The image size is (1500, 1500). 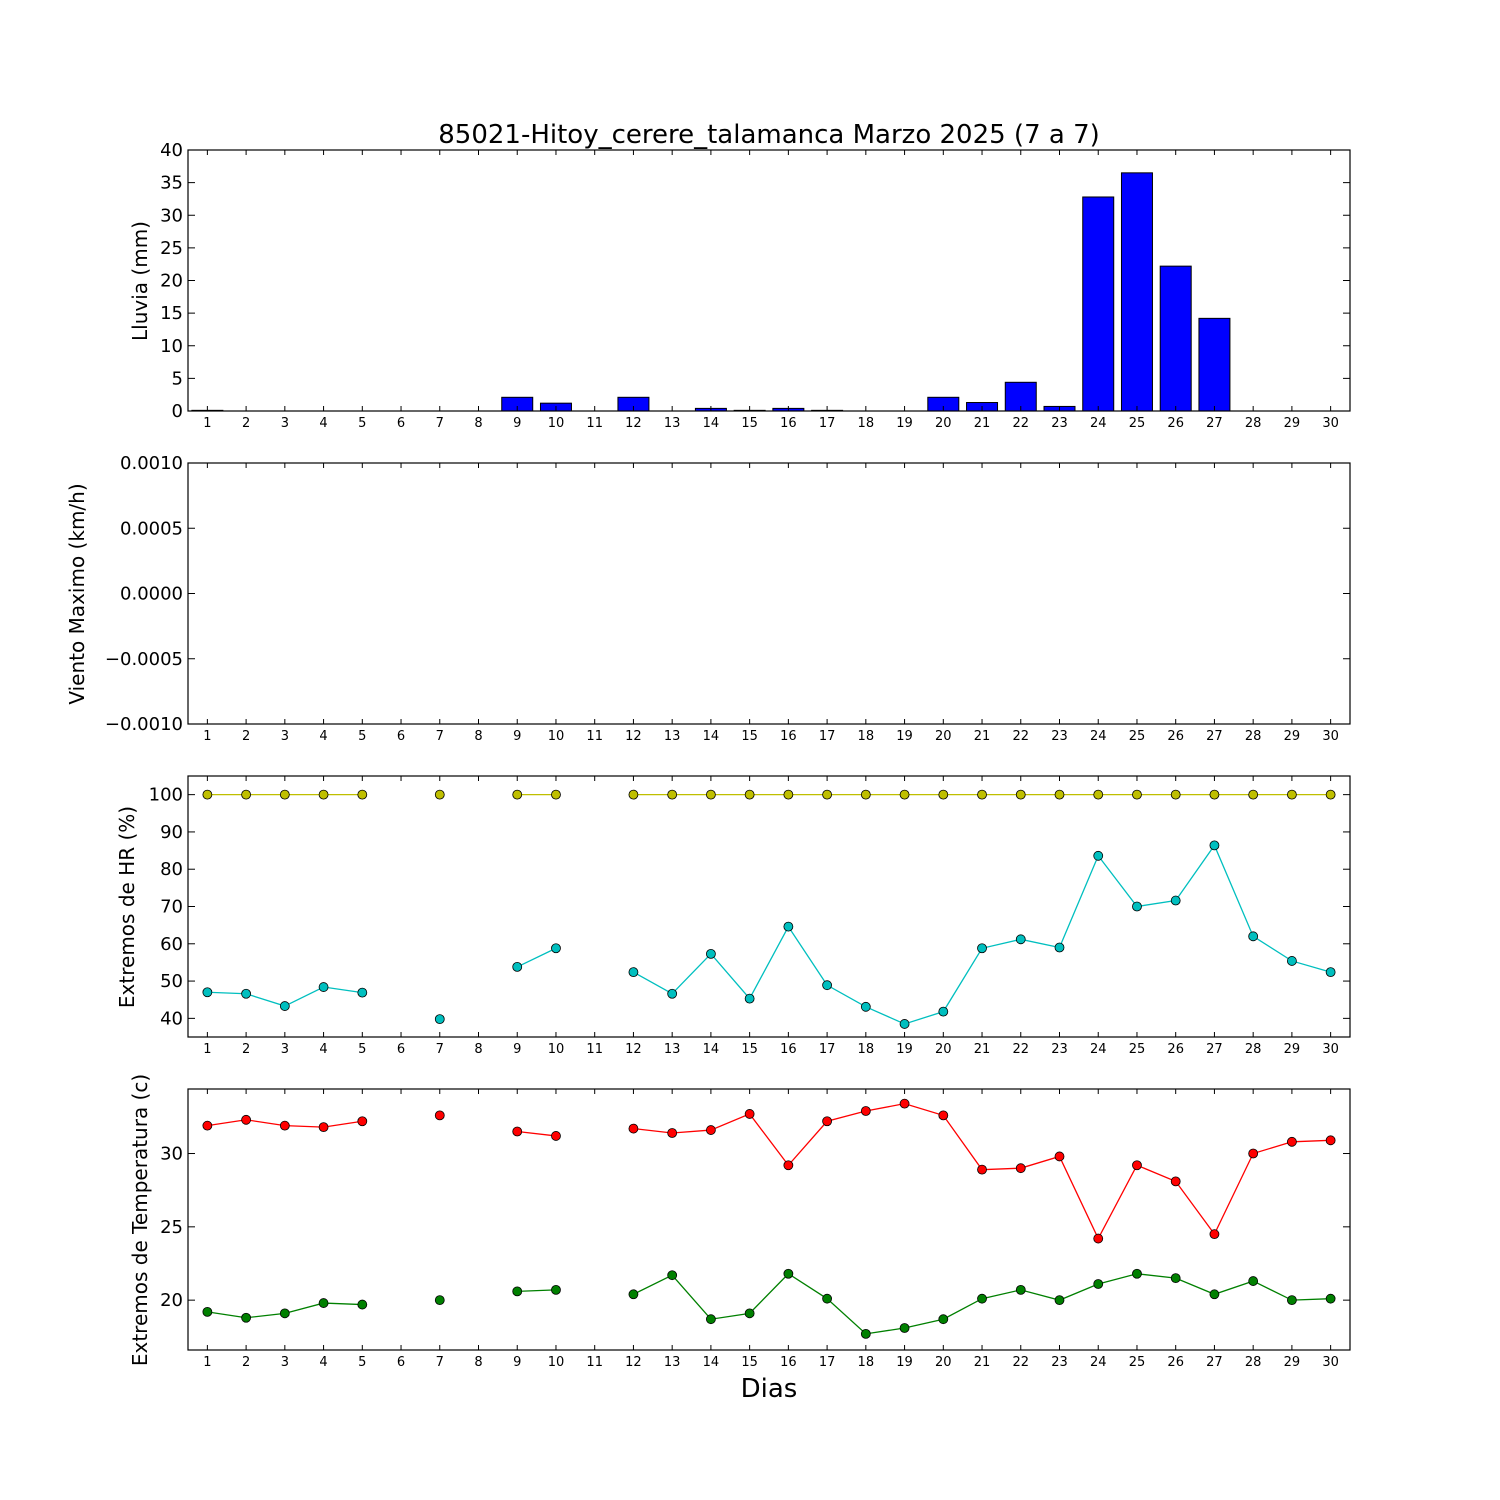 I want to click on x-tick-label-temperature-25: 25, so click(x=1137, y=1362).